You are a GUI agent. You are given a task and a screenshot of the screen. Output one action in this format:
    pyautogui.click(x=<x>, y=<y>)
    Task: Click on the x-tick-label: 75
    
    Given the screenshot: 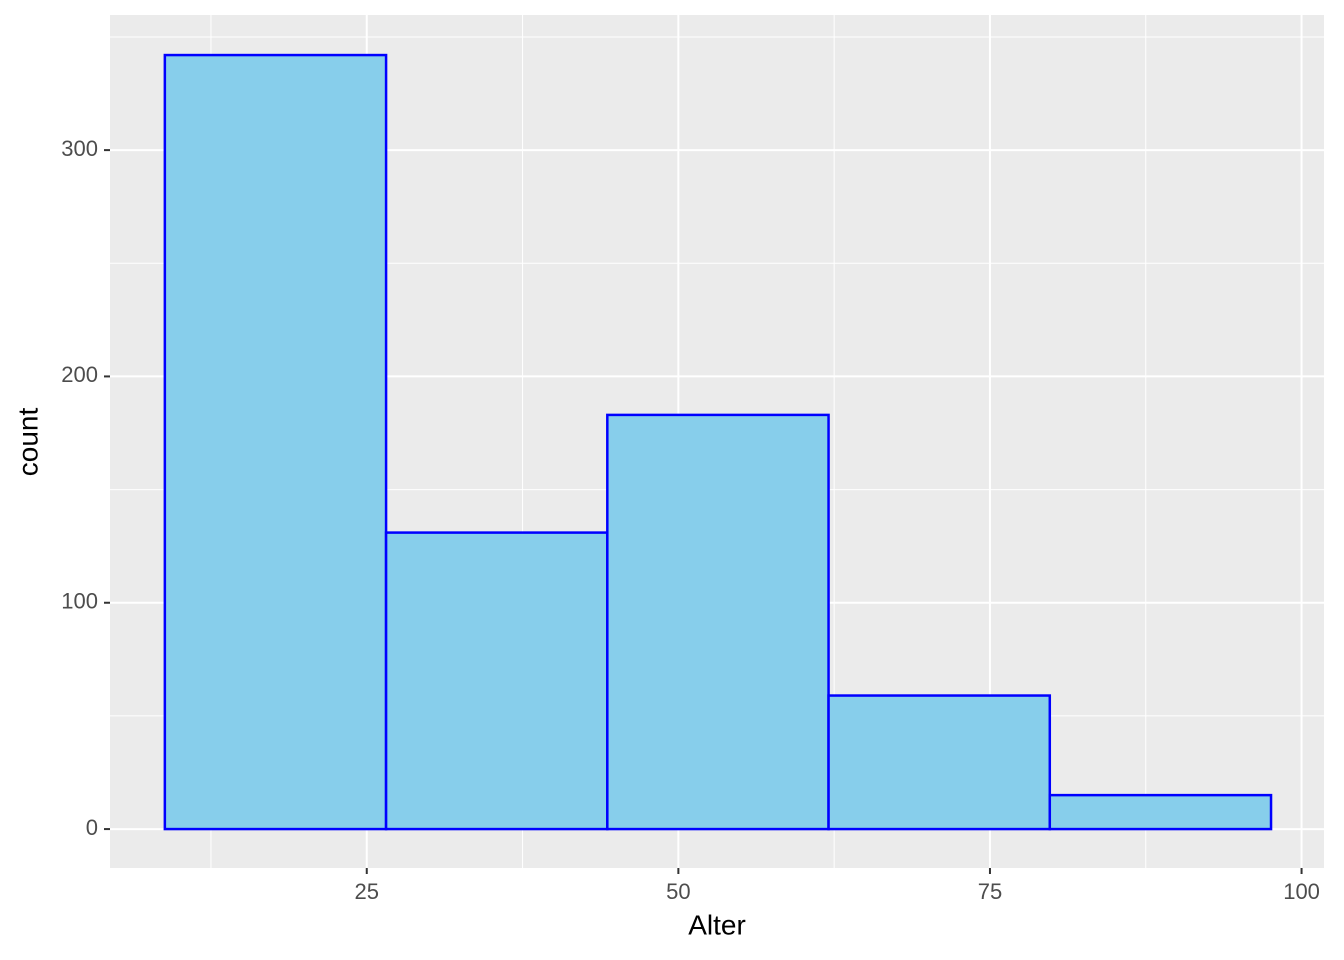 What is the action you would take?
    pyautogui.click(x=990, y=891)
    